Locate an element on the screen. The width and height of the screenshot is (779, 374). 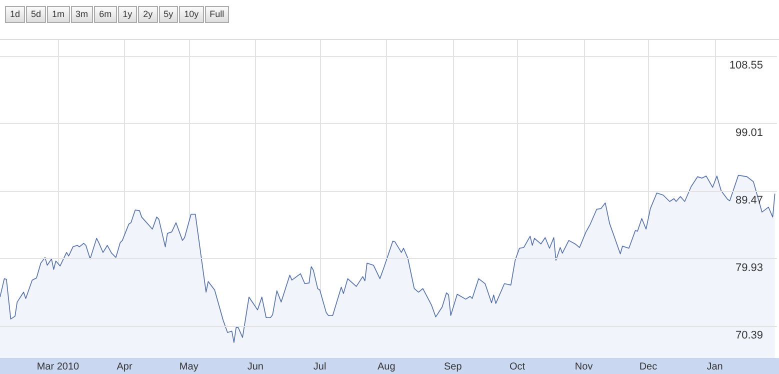
text: 3m is located at coordinates (82, 14).